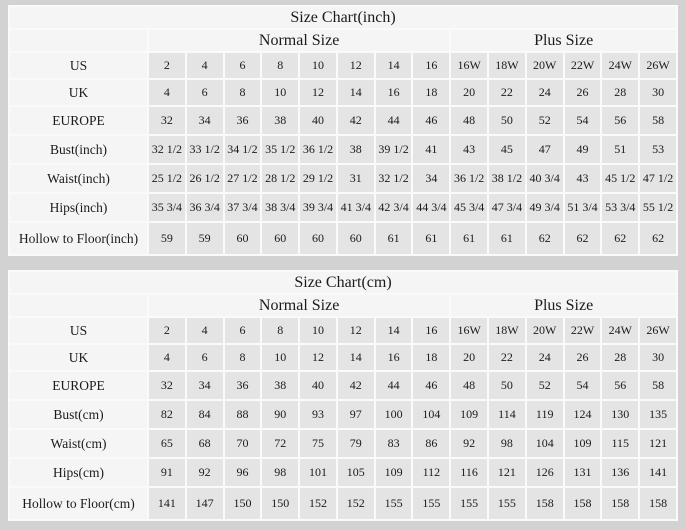 The height and width of the screenshot is (530, 686). I want to click on size-value-cell: 29 1/2, so click(318, 178).